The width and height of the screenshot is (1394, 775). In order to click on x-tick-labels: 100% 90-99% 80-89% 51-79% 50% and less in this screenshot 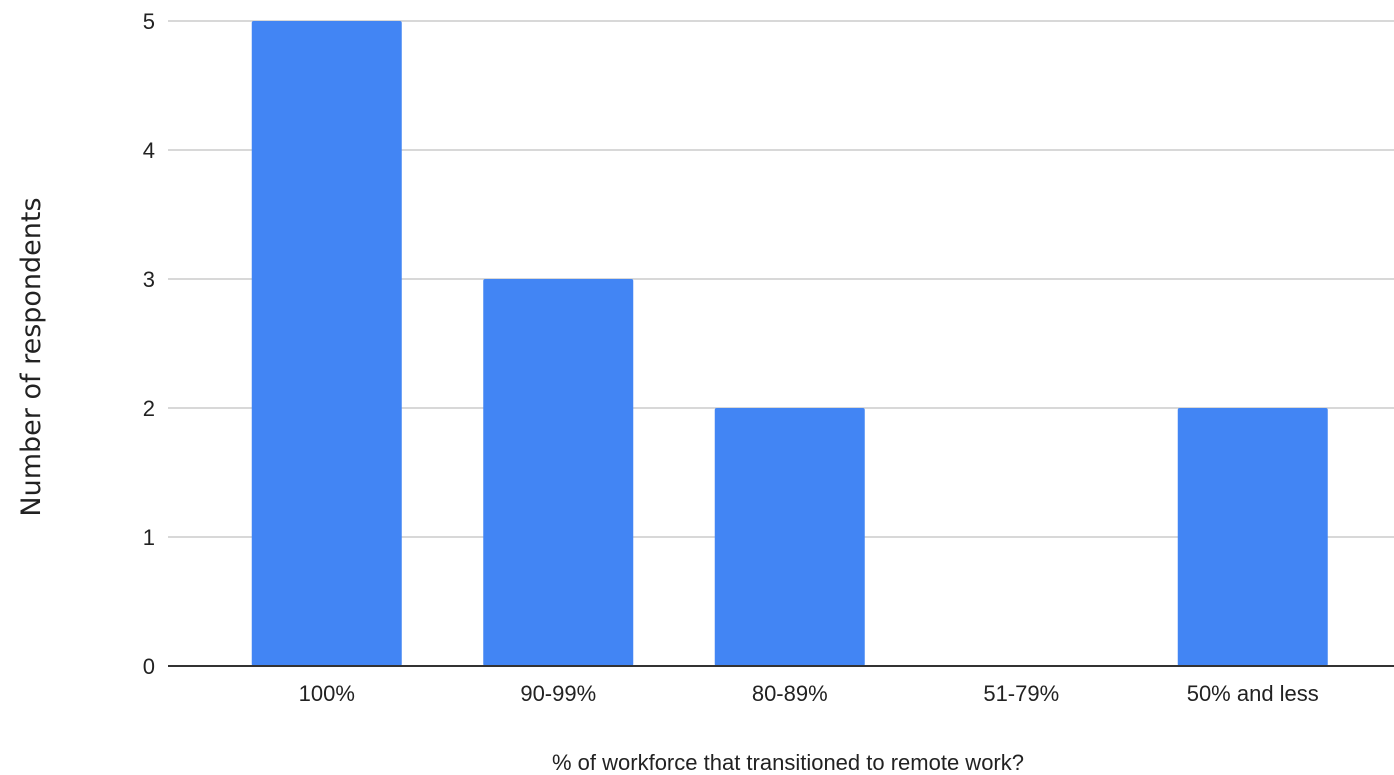, I will do `click(809, 693)`.